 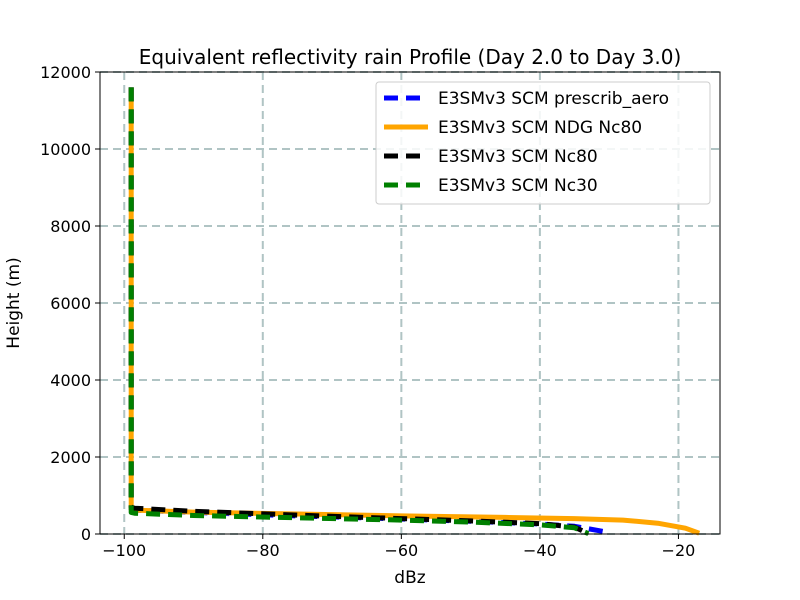 What do you see at coordinates (518, 186) in the screenshot?
I see `legend-label: E3SMv3 SCM Nc30` at bounding box center [518, 186].